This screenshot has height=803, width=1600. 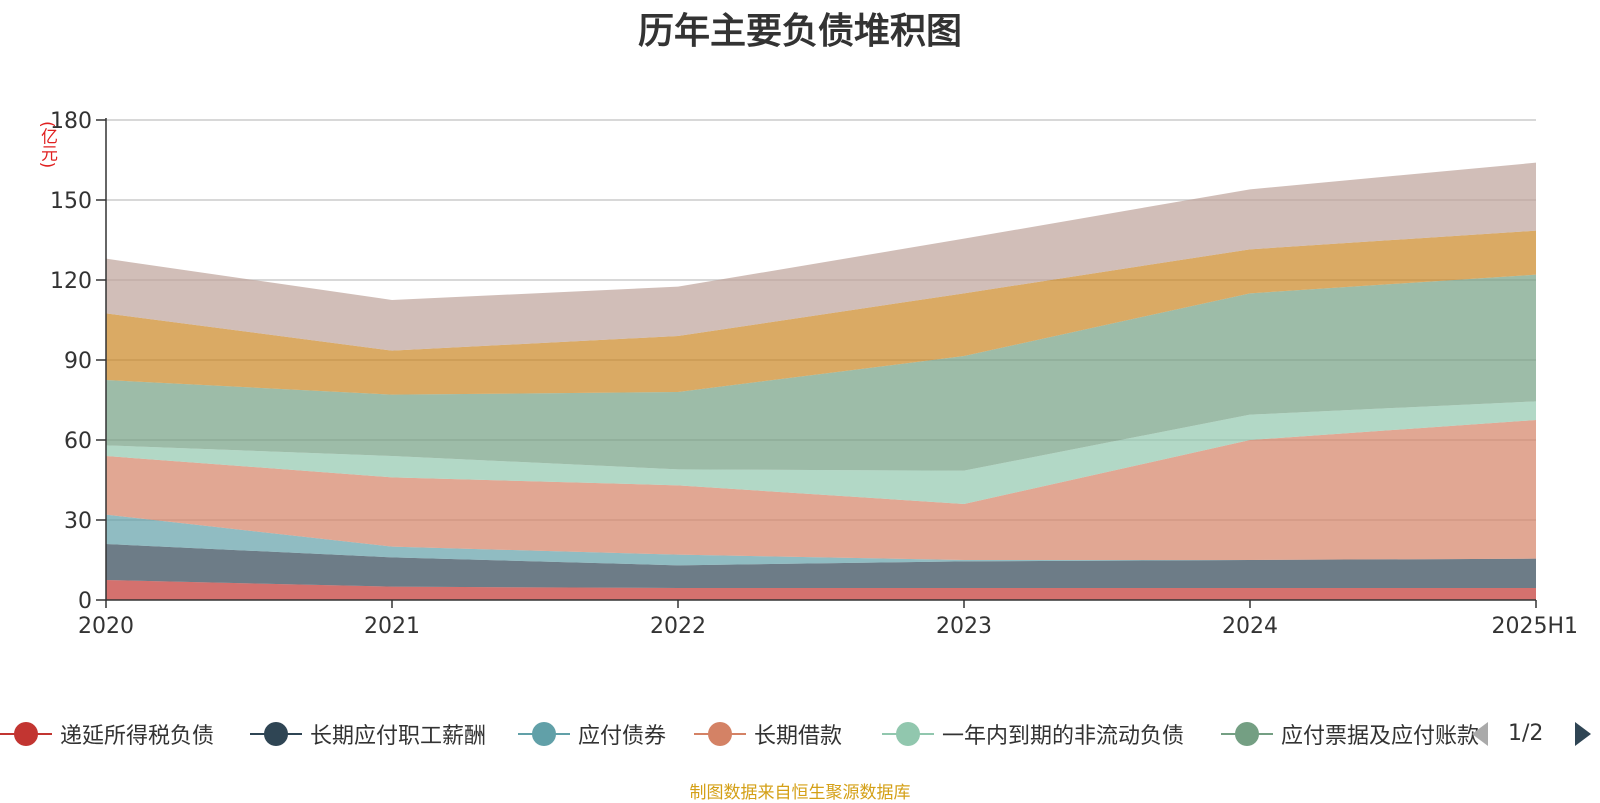 What do you see at coordinates (137, 736) in the screenshot?
I see `legend-item-label: 递延所得税负债` at bounding box center [137, 736].